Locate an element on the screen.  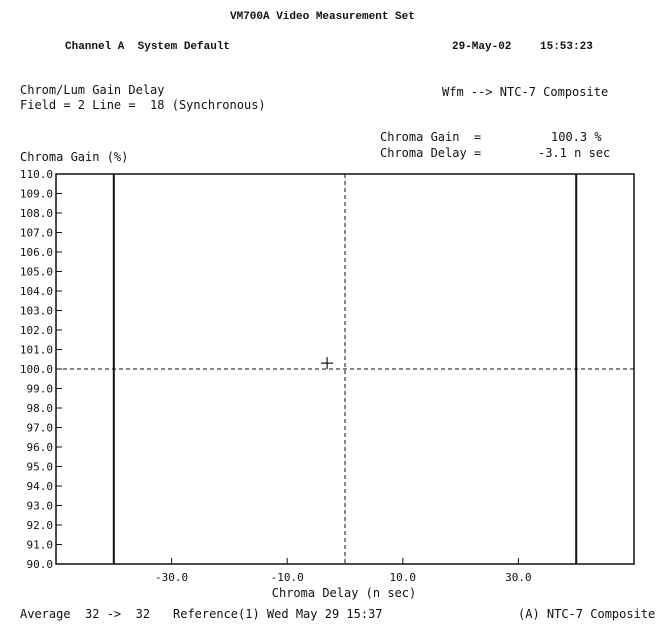
y-tick-label: 90.0 is located at coordinates (40, 564).